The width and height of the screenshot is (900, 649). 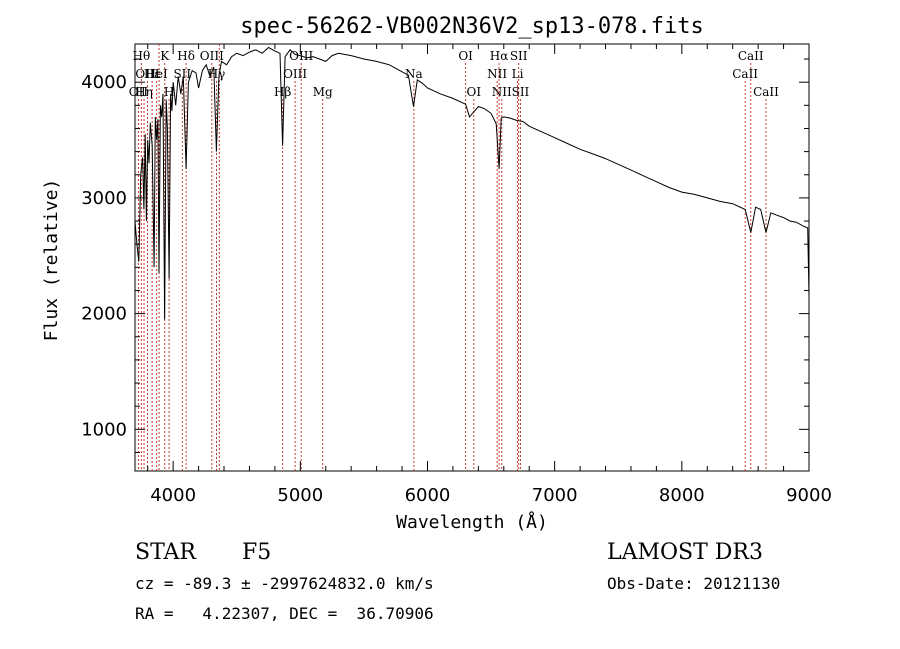 What do you see at coordinates (217, 74) in the screenshot?
I see `line-label-12: Hγ` at bounding box center [217, 74].